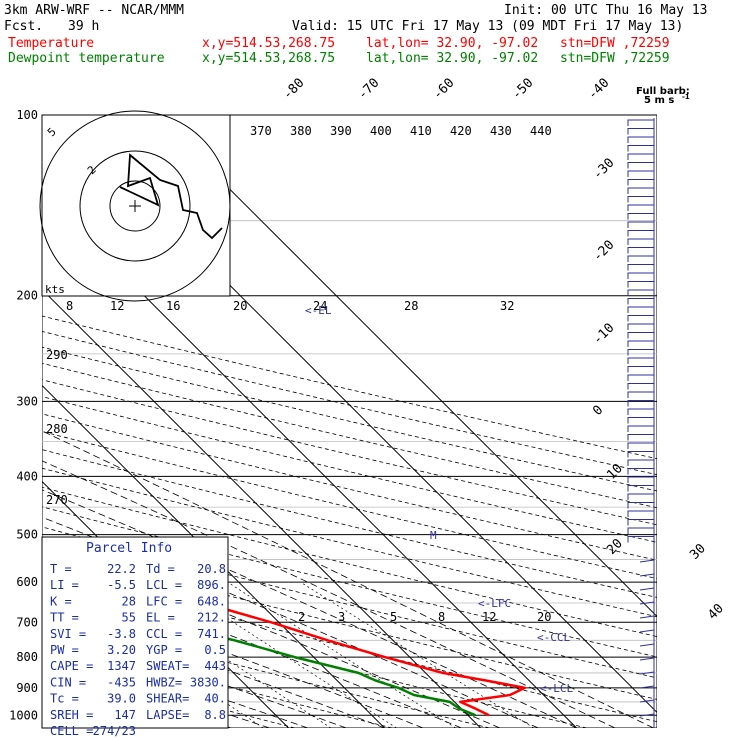  Describe the element at coordinates (211, 569) in the screenshot. I see `parcel-info-value: 20.8` at that location.